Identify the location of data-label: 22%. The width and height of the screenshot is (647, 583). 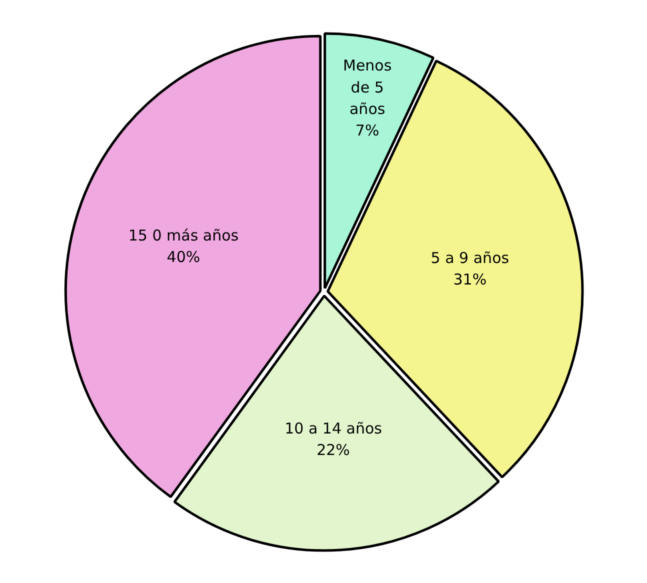
(333, 450).